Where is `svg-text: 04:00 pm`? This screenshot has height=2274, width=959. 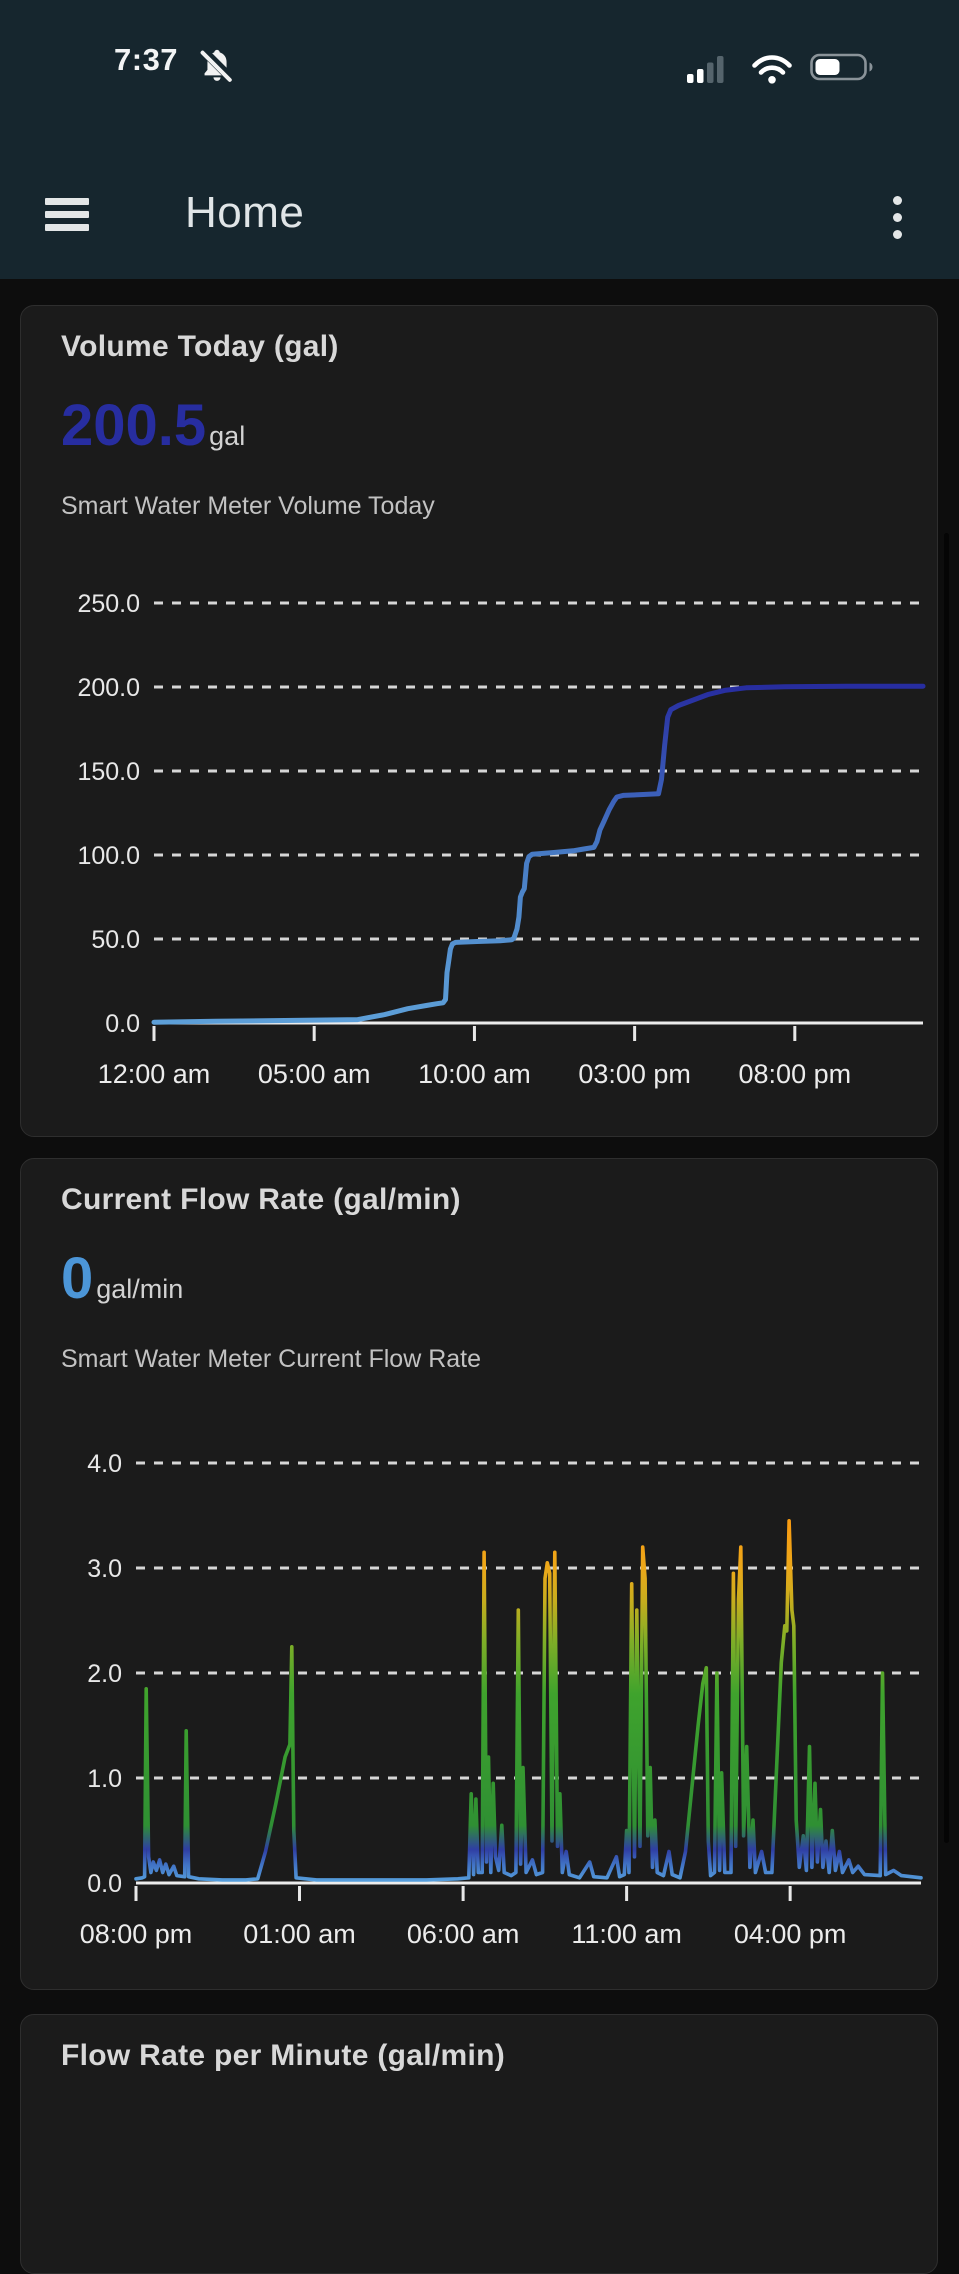
svg-text: 04:00 pm is located at coordinates (790, 1934).